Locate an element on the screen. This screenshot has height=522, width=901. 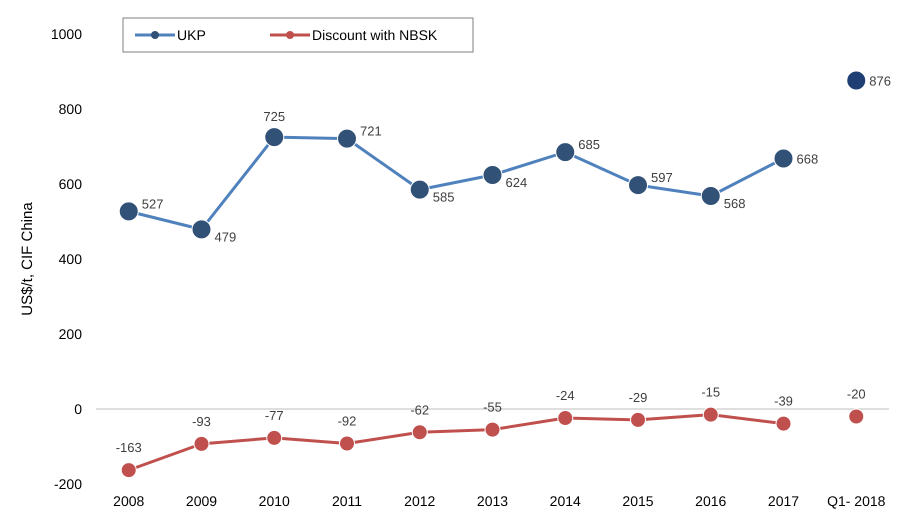
x-tick-label: 2014 is located at coordinates (566, 501).